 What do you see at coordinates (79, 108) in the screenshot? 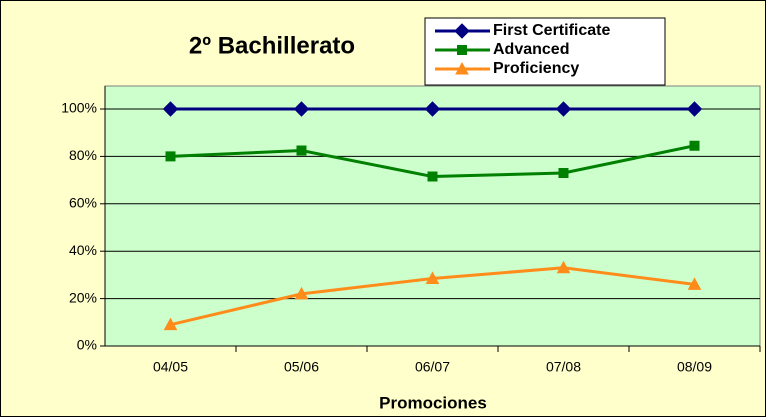
I see `y-tick-label: 100%` at bounding box center [79, 108].